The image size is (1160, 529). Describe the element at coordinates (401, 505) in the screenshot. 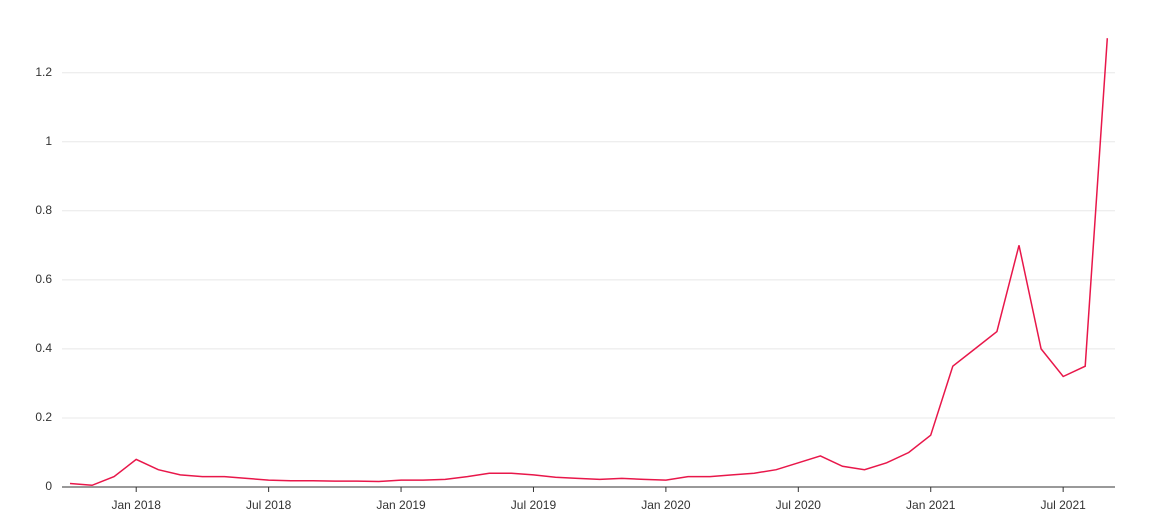

I see `x-tick-label: Jan 2019` at that location.